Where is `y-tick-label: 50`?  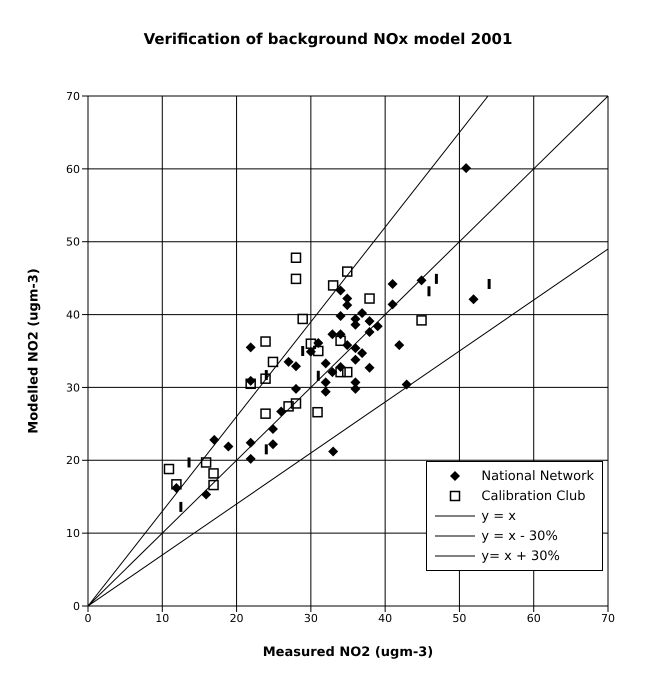 y-tick-label: 50 is located at coordinates (73, 242).